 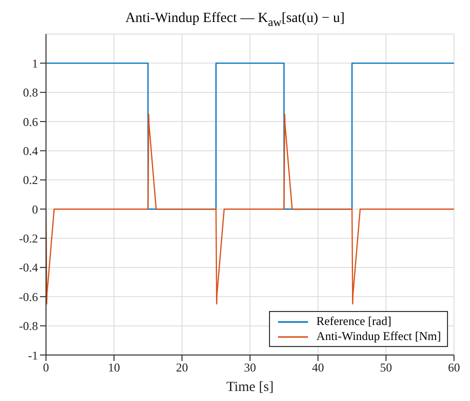 I want to click on y-tick-label: 0.2, so click(x=30, y=180).